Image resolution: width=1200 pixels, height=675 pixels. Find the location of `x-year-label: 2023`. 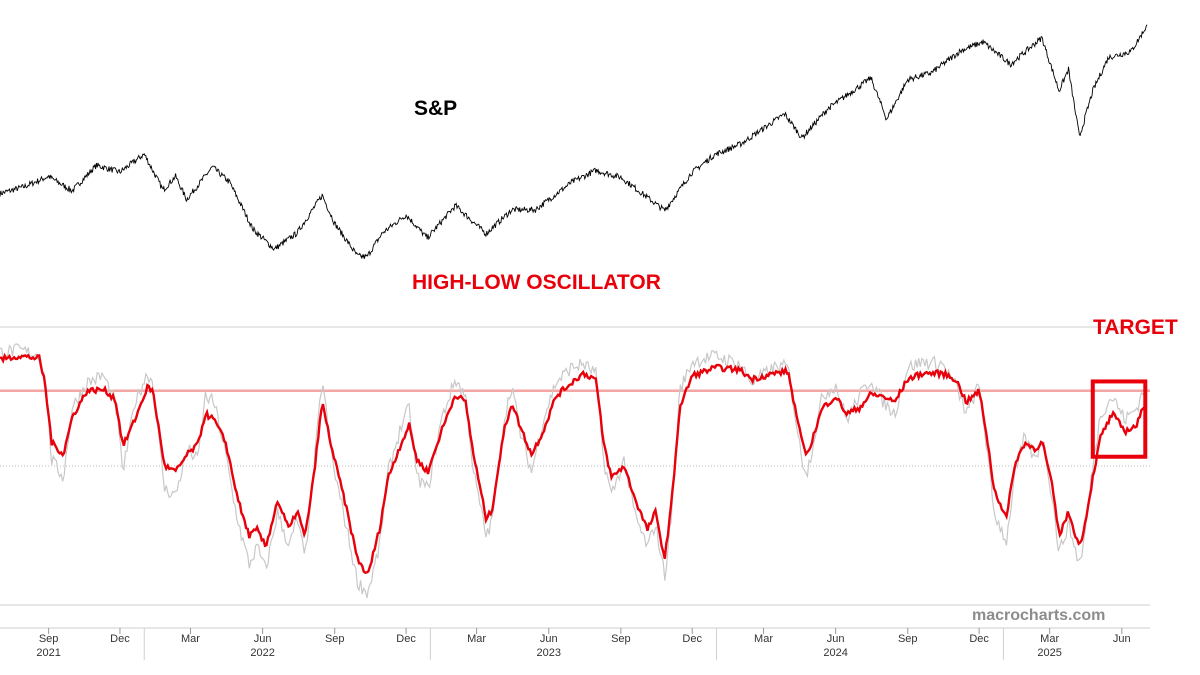

x-year-label: 2023 is located at coordinates (548, 653).